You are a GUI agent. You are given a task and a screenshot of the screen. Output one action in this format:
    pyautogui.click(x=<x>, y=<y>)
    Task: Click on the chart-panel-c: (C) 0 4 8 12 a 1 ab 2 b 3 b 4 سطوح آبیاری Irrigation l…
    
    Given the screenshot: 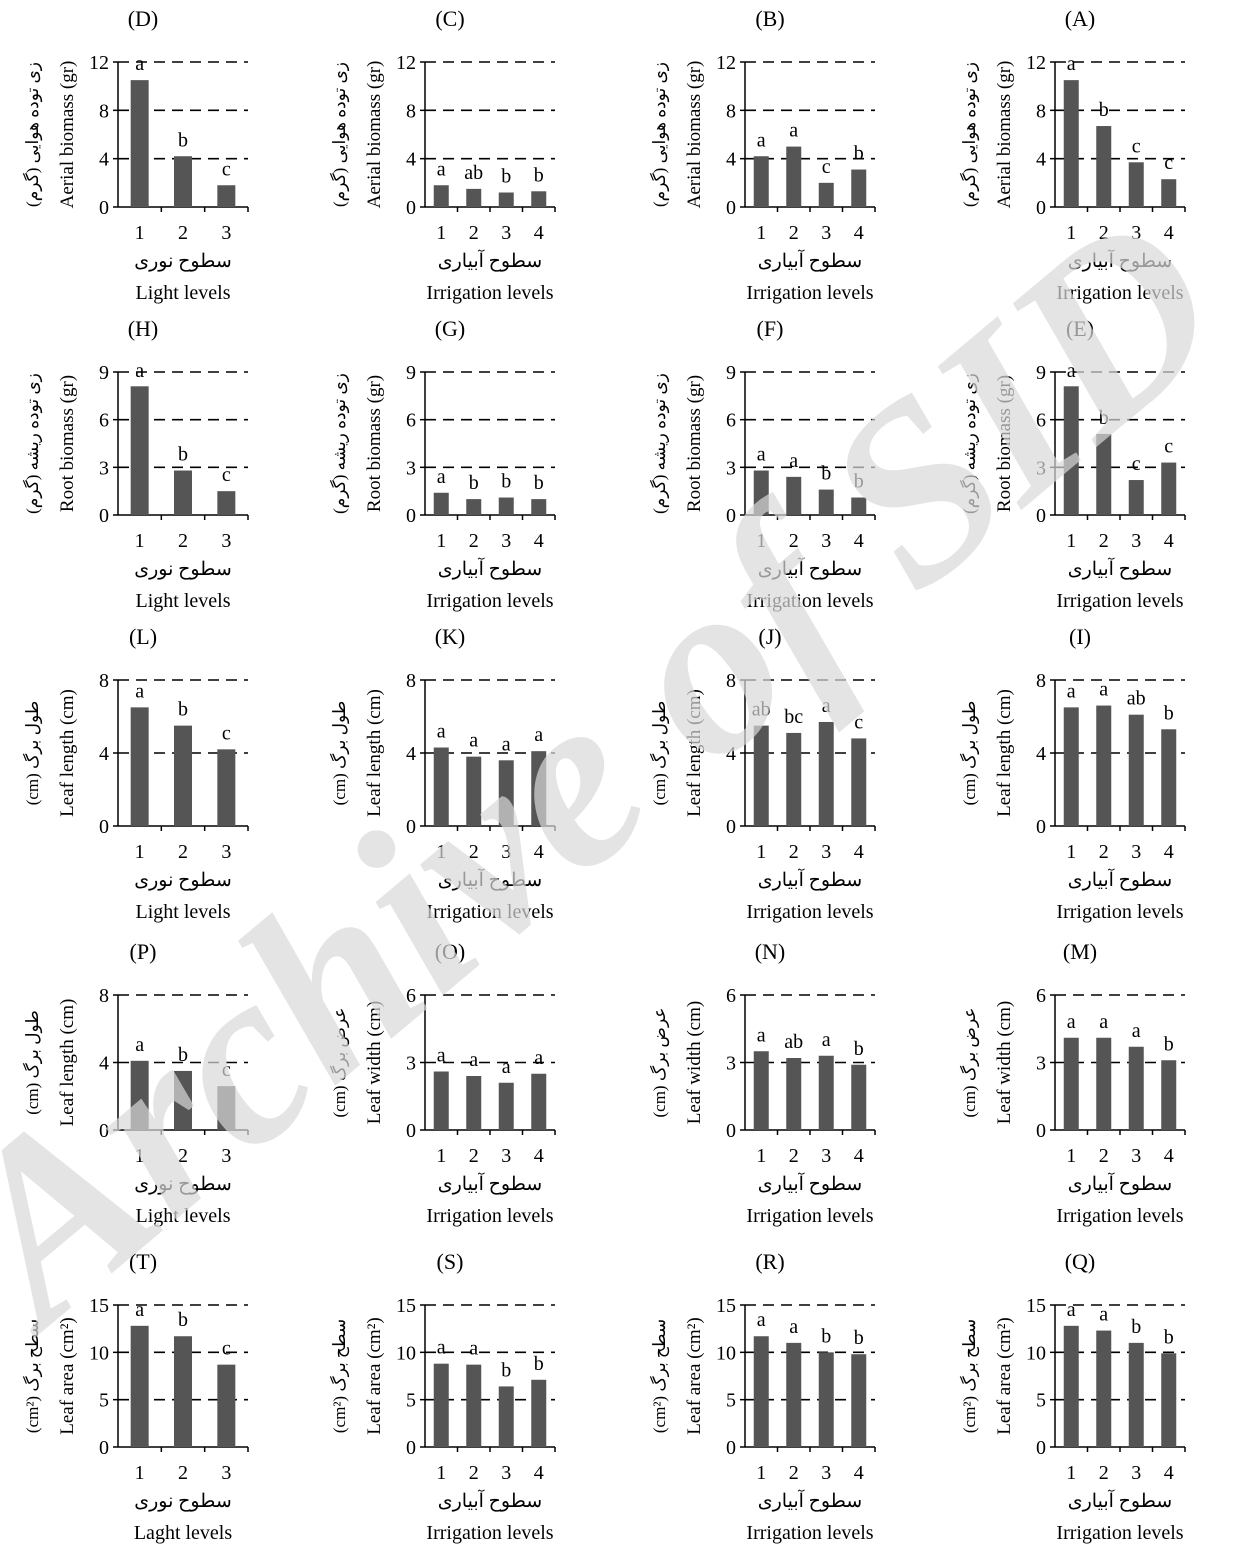 What is the action you would take?
    pyautogui.click(x=442, y=155)
    